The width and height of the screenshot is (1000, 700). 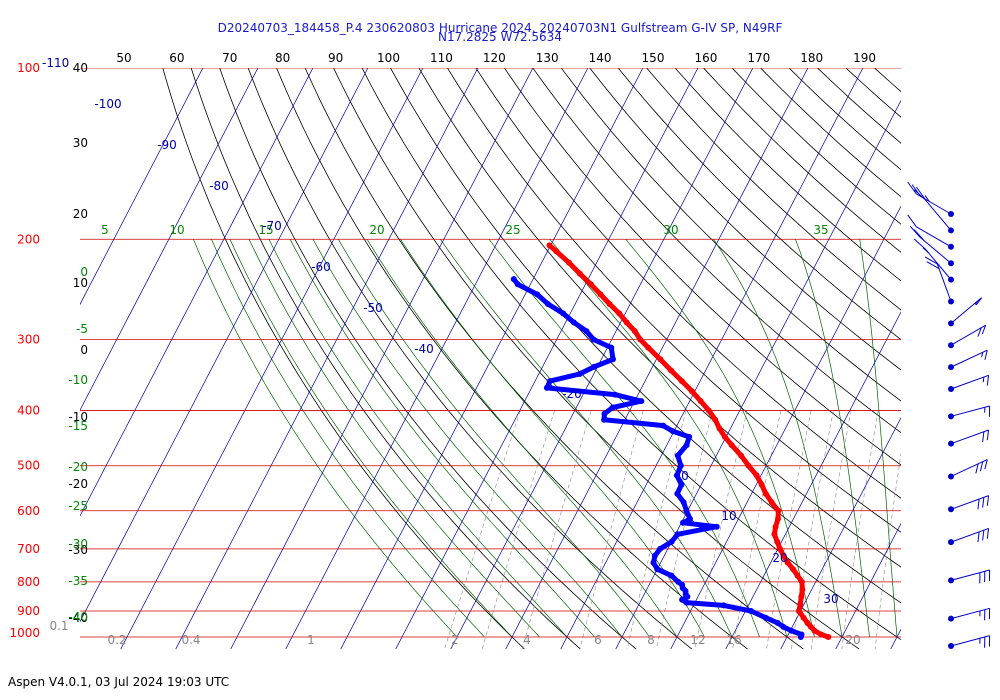 What do you see at coordinates (335, 58) in the screenshot?
I see `top-axis-label: 90` at bounding box center [335, 58].